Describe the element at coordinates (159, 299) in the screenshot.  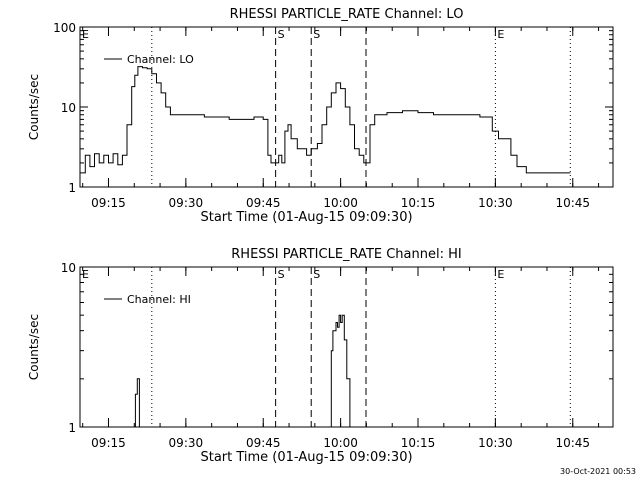
I see `legend-label: Channel: HI` at that location.